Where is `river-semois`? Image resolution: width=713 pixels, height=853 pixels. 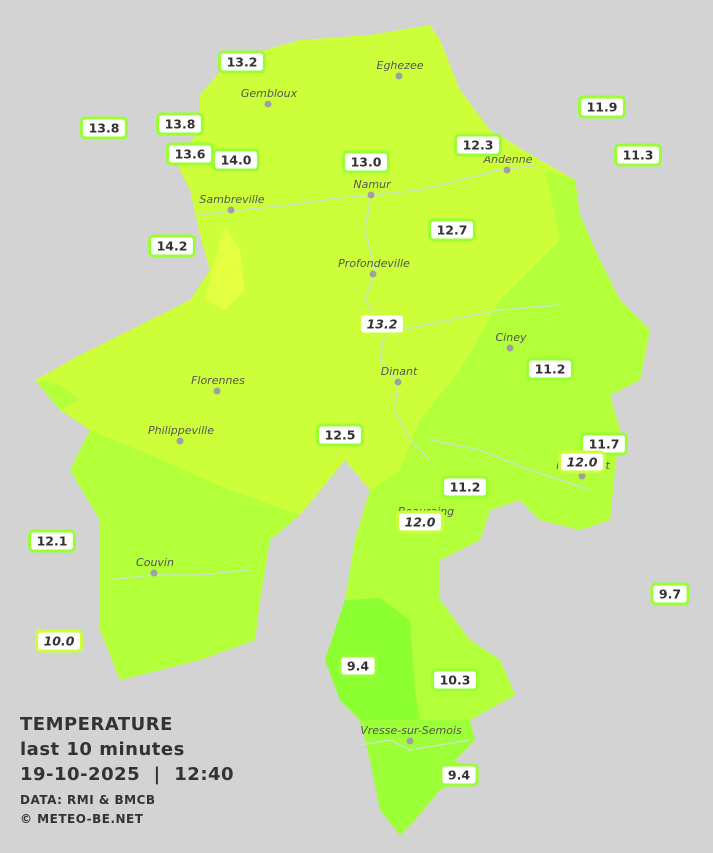
river-semois is located at coordinates (415, 745).